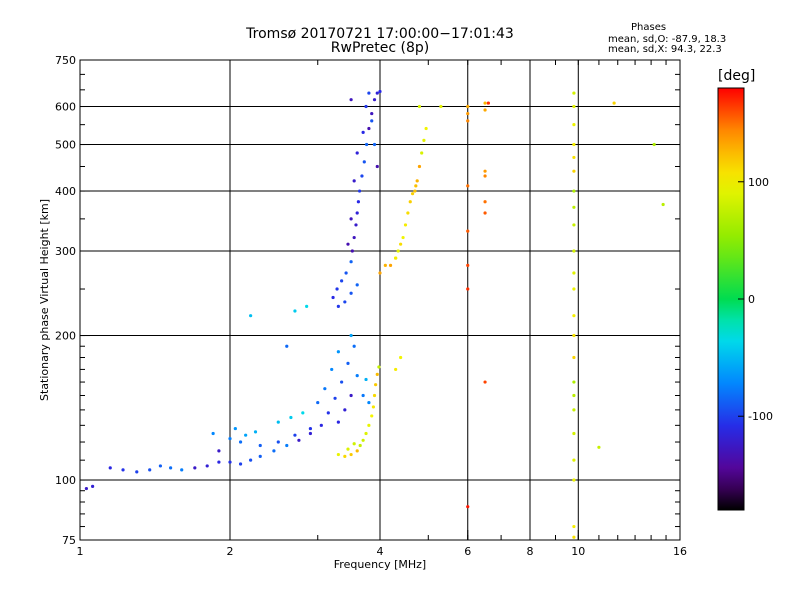 The image size is (800, 600). Describe the element at coordinates (65, 191) in the screenshot. I see `y-tick-label: 400` at that location.